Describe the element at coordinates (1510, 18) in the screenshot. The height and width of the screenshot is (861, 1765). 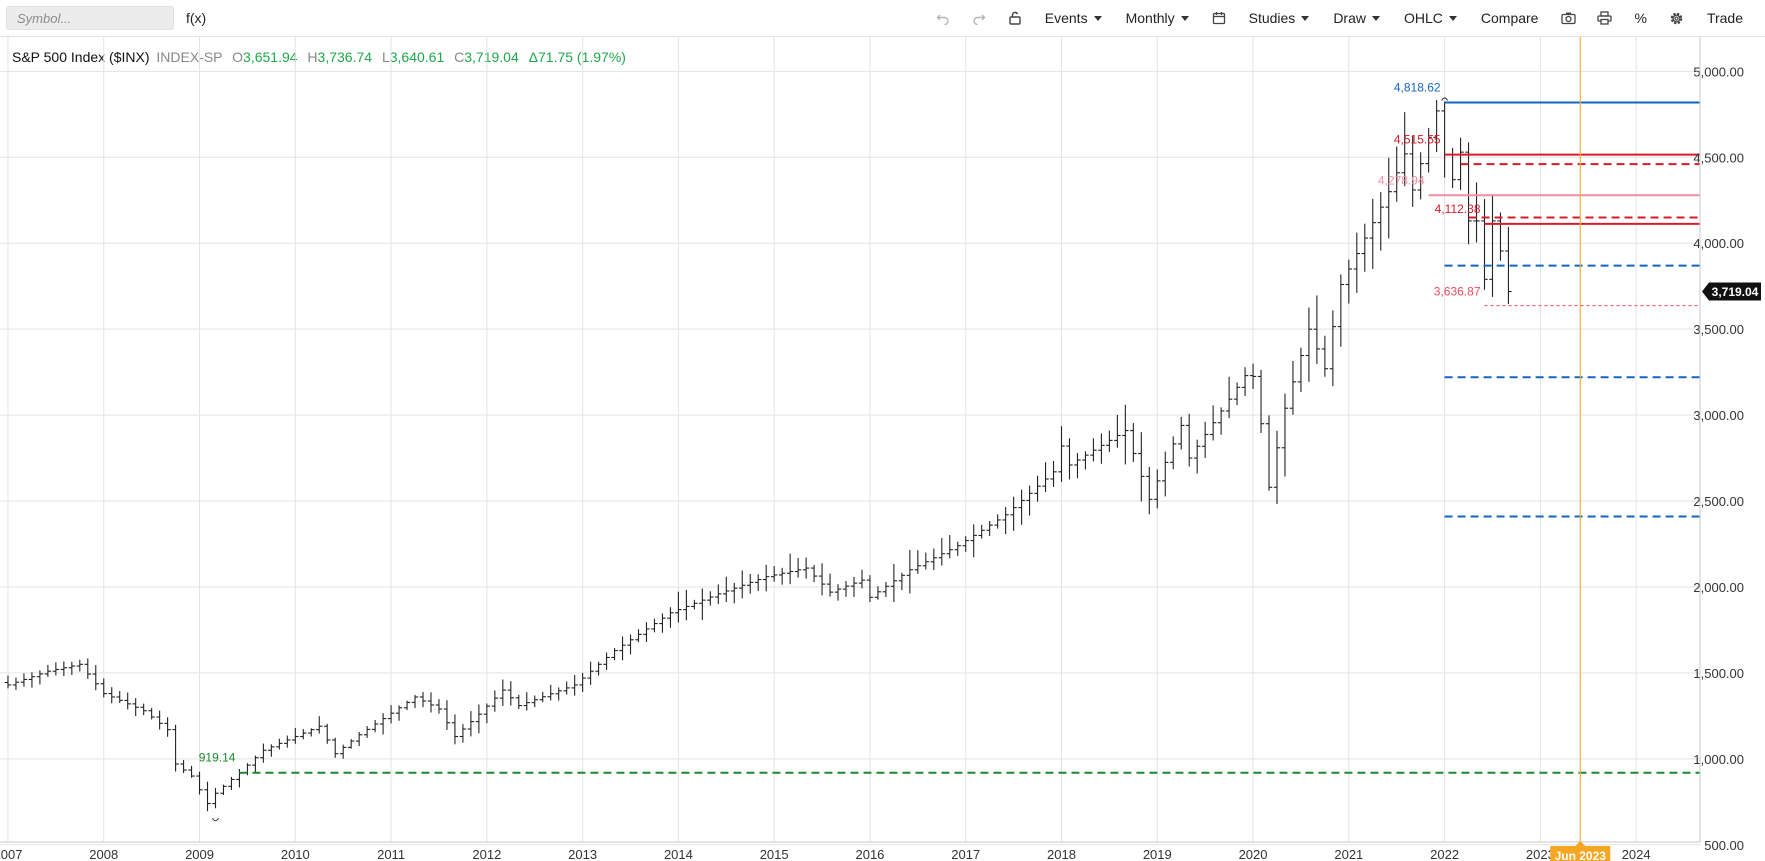
I see `compare-button: Compare` at that location.